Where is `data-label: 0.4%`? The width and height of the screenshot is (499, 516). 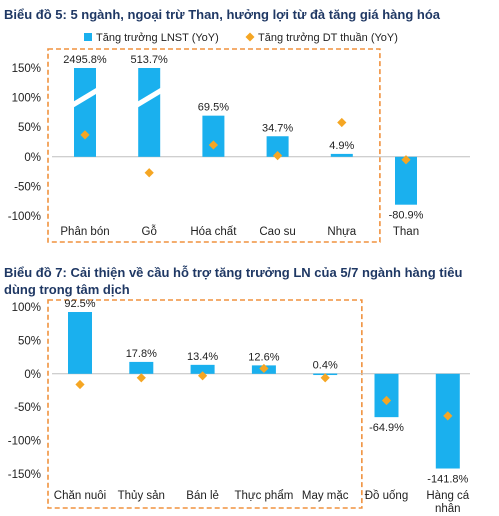
data-label: 0.4% is located at coordinates (325, 366).